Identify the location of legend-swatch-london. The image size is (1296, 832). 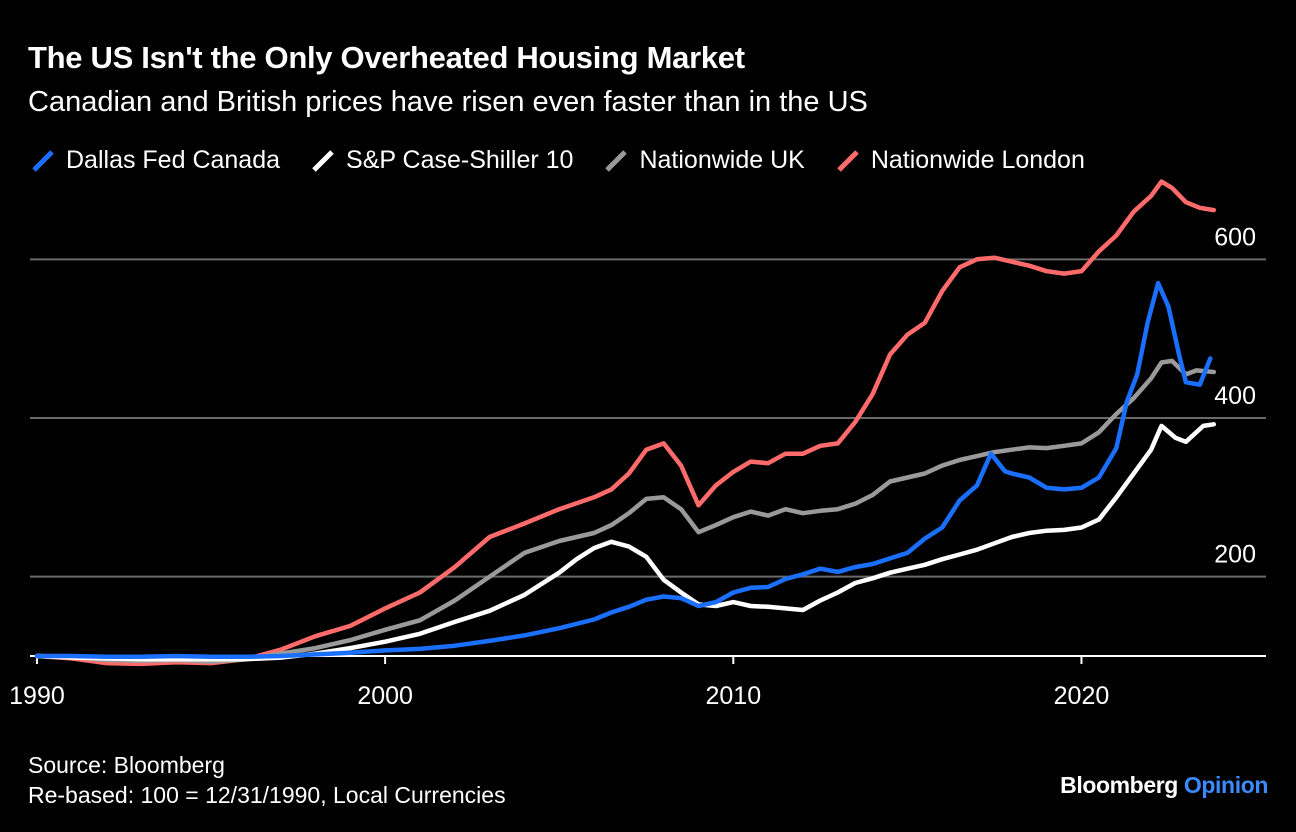
(848, 160).